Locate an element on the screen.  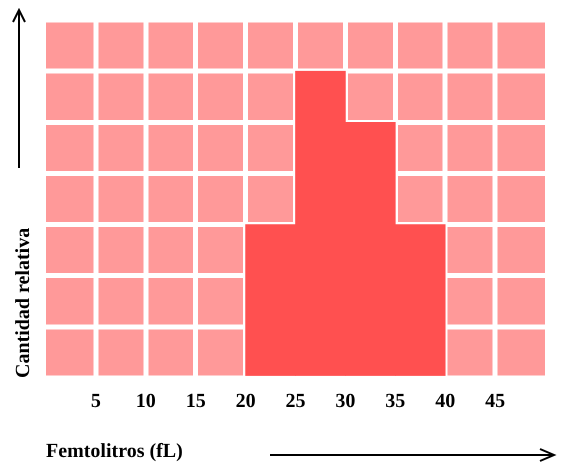
x-tick-label: 15 is located at coordinates (196, 401).